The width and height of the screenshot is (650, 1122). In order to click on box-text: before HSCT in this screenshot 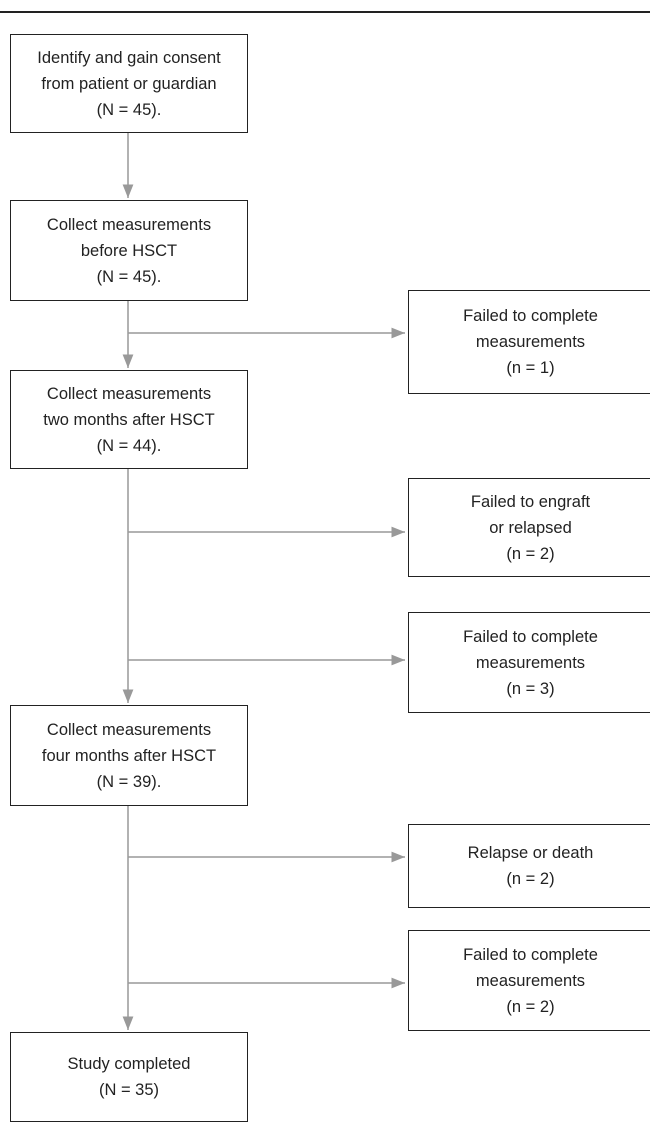, I will do `click(129, 250)`.